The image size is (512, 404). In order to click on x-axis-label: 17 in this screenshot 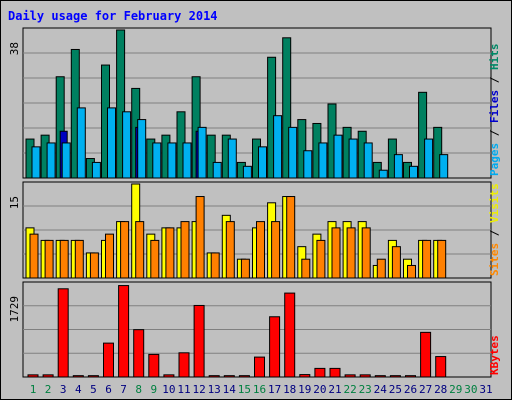, I will do `click(274, 389)`.